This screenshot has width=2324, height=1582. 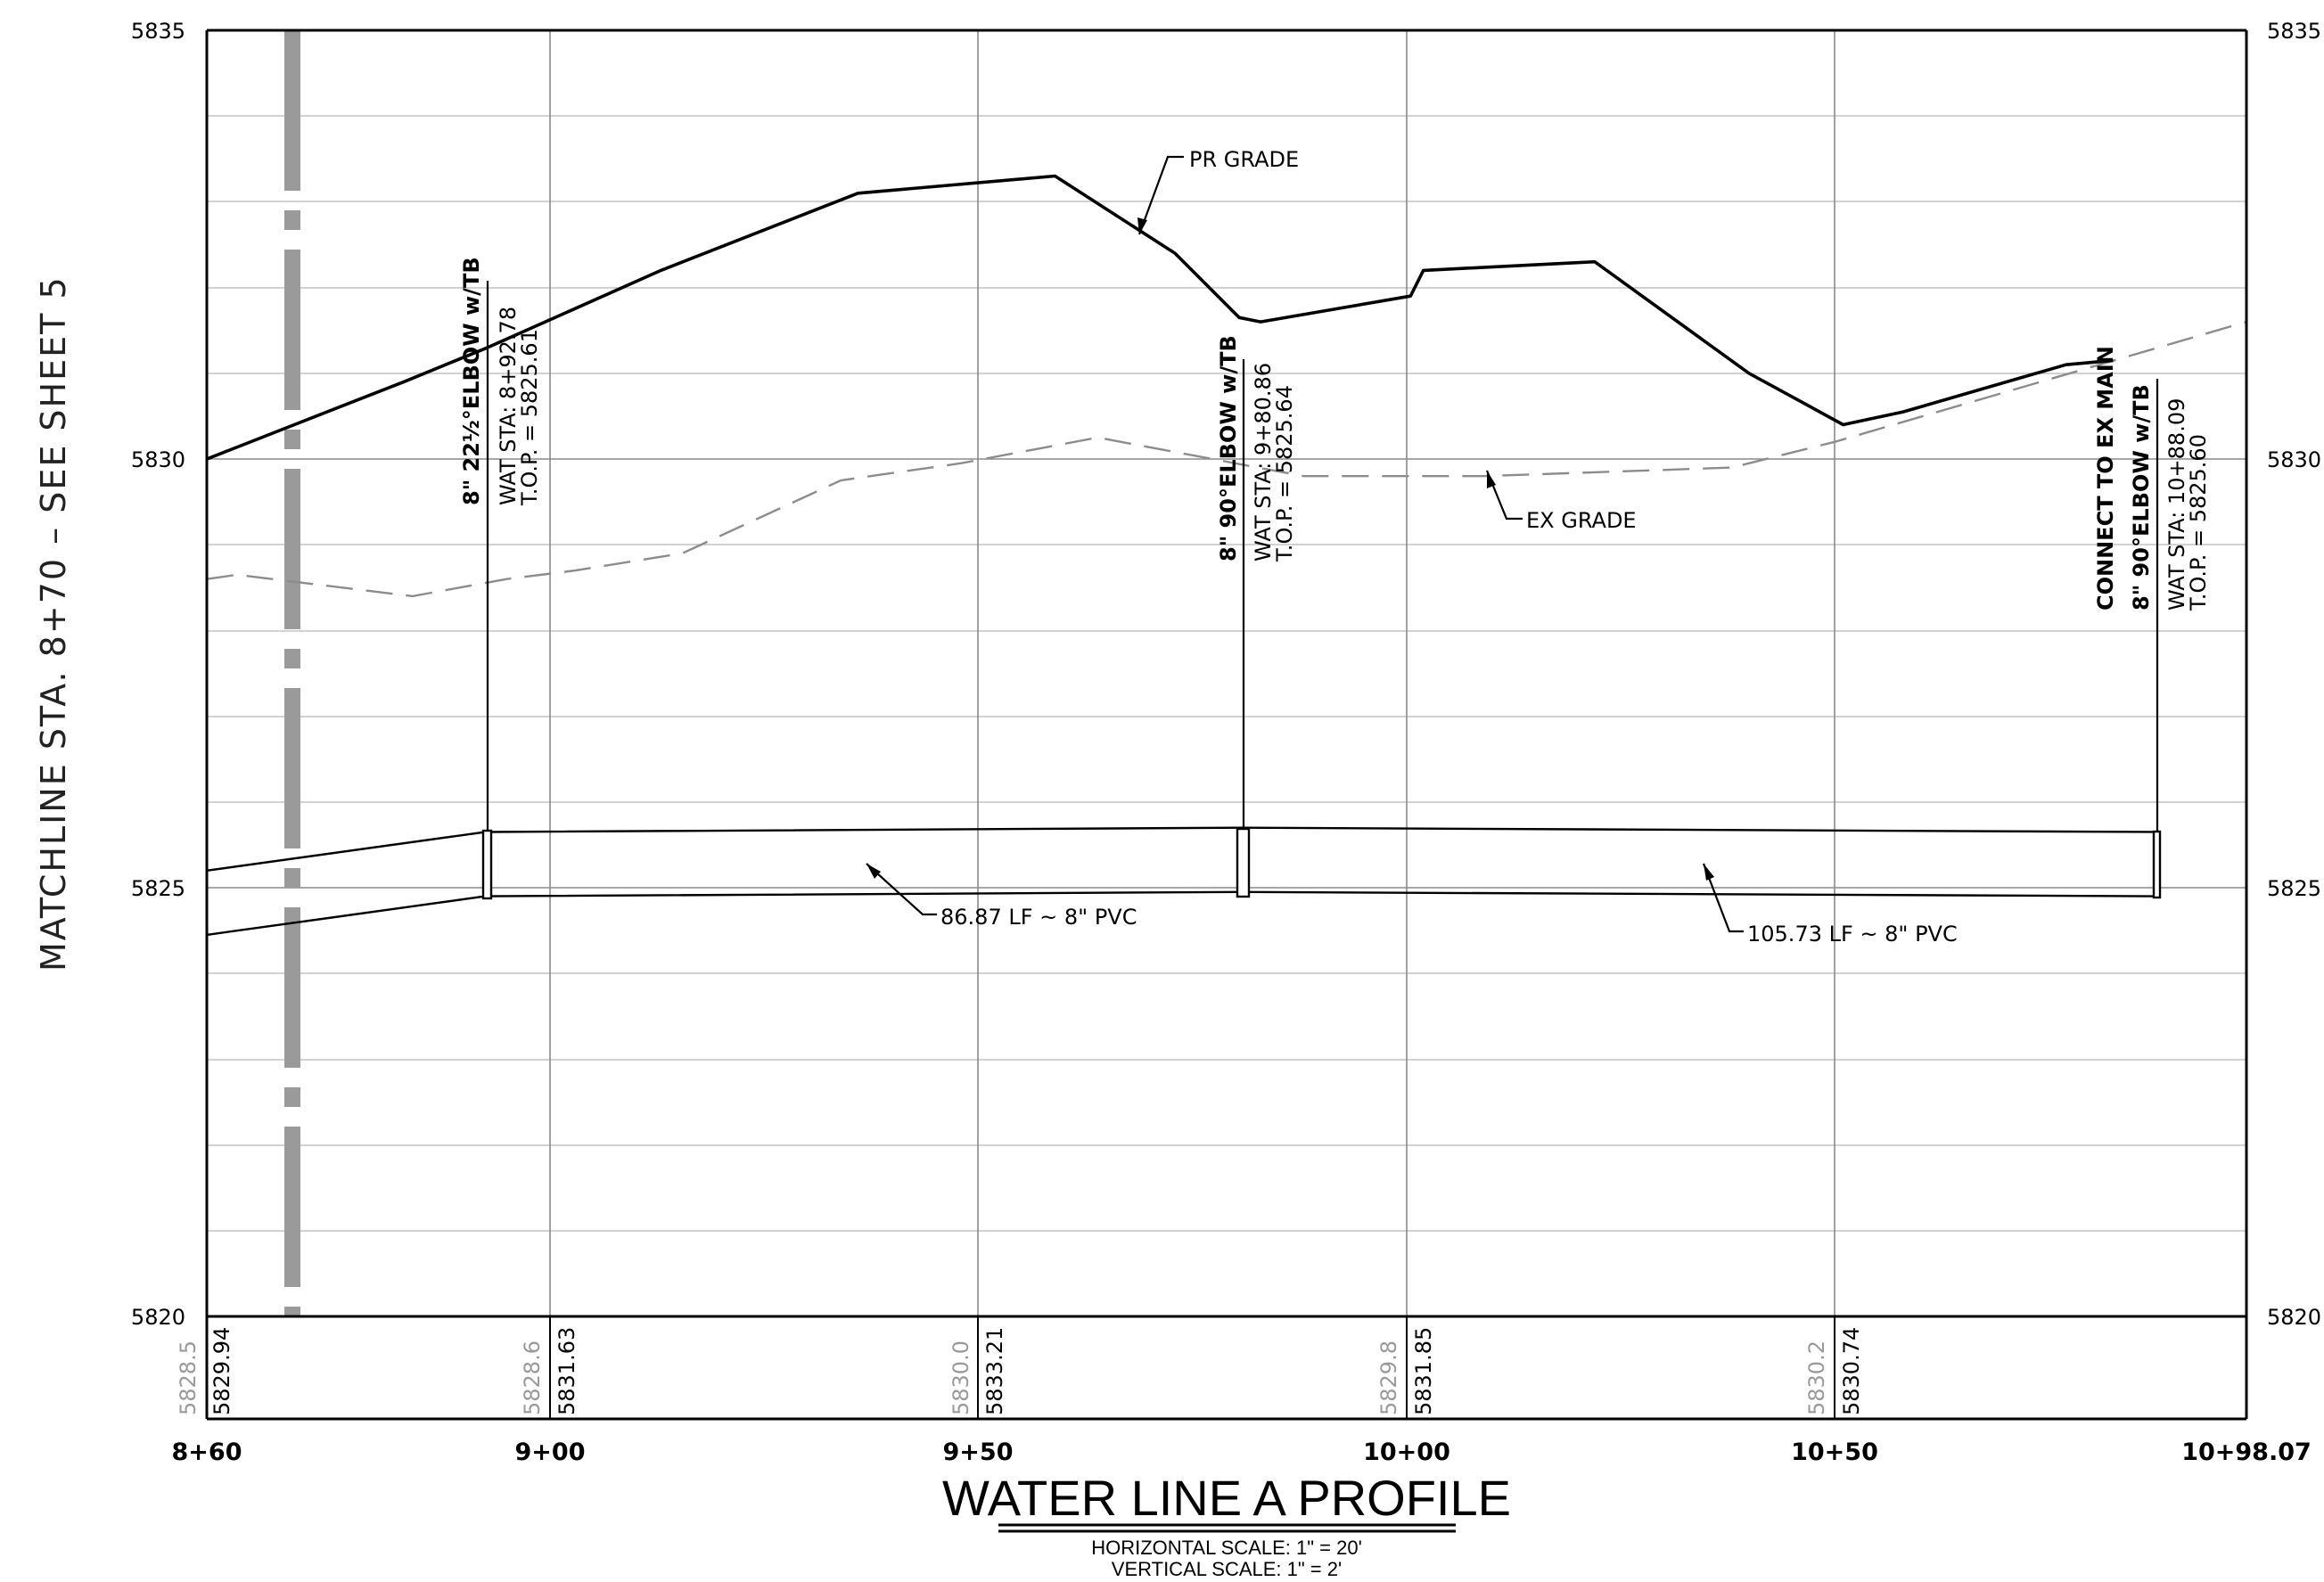 I want to click on fitting-2-line2: WAT STA: 9+80.86, so click(x=1263, y=462).